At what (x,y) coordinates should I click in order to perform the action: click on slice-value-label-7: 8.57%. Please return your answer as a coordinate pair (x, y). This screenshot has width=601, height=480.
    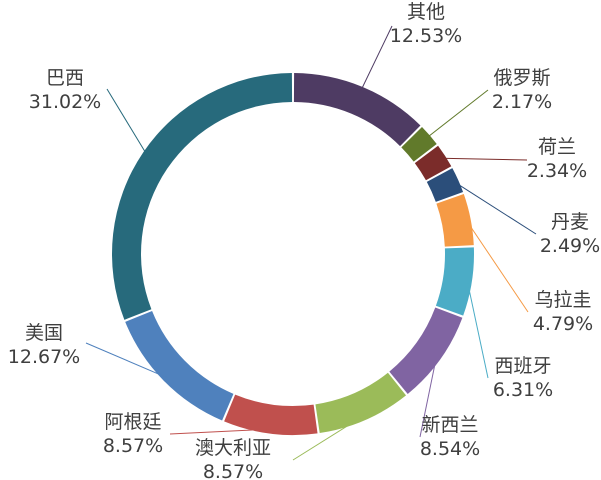
    Looking at the image, I should click on (233, 470).